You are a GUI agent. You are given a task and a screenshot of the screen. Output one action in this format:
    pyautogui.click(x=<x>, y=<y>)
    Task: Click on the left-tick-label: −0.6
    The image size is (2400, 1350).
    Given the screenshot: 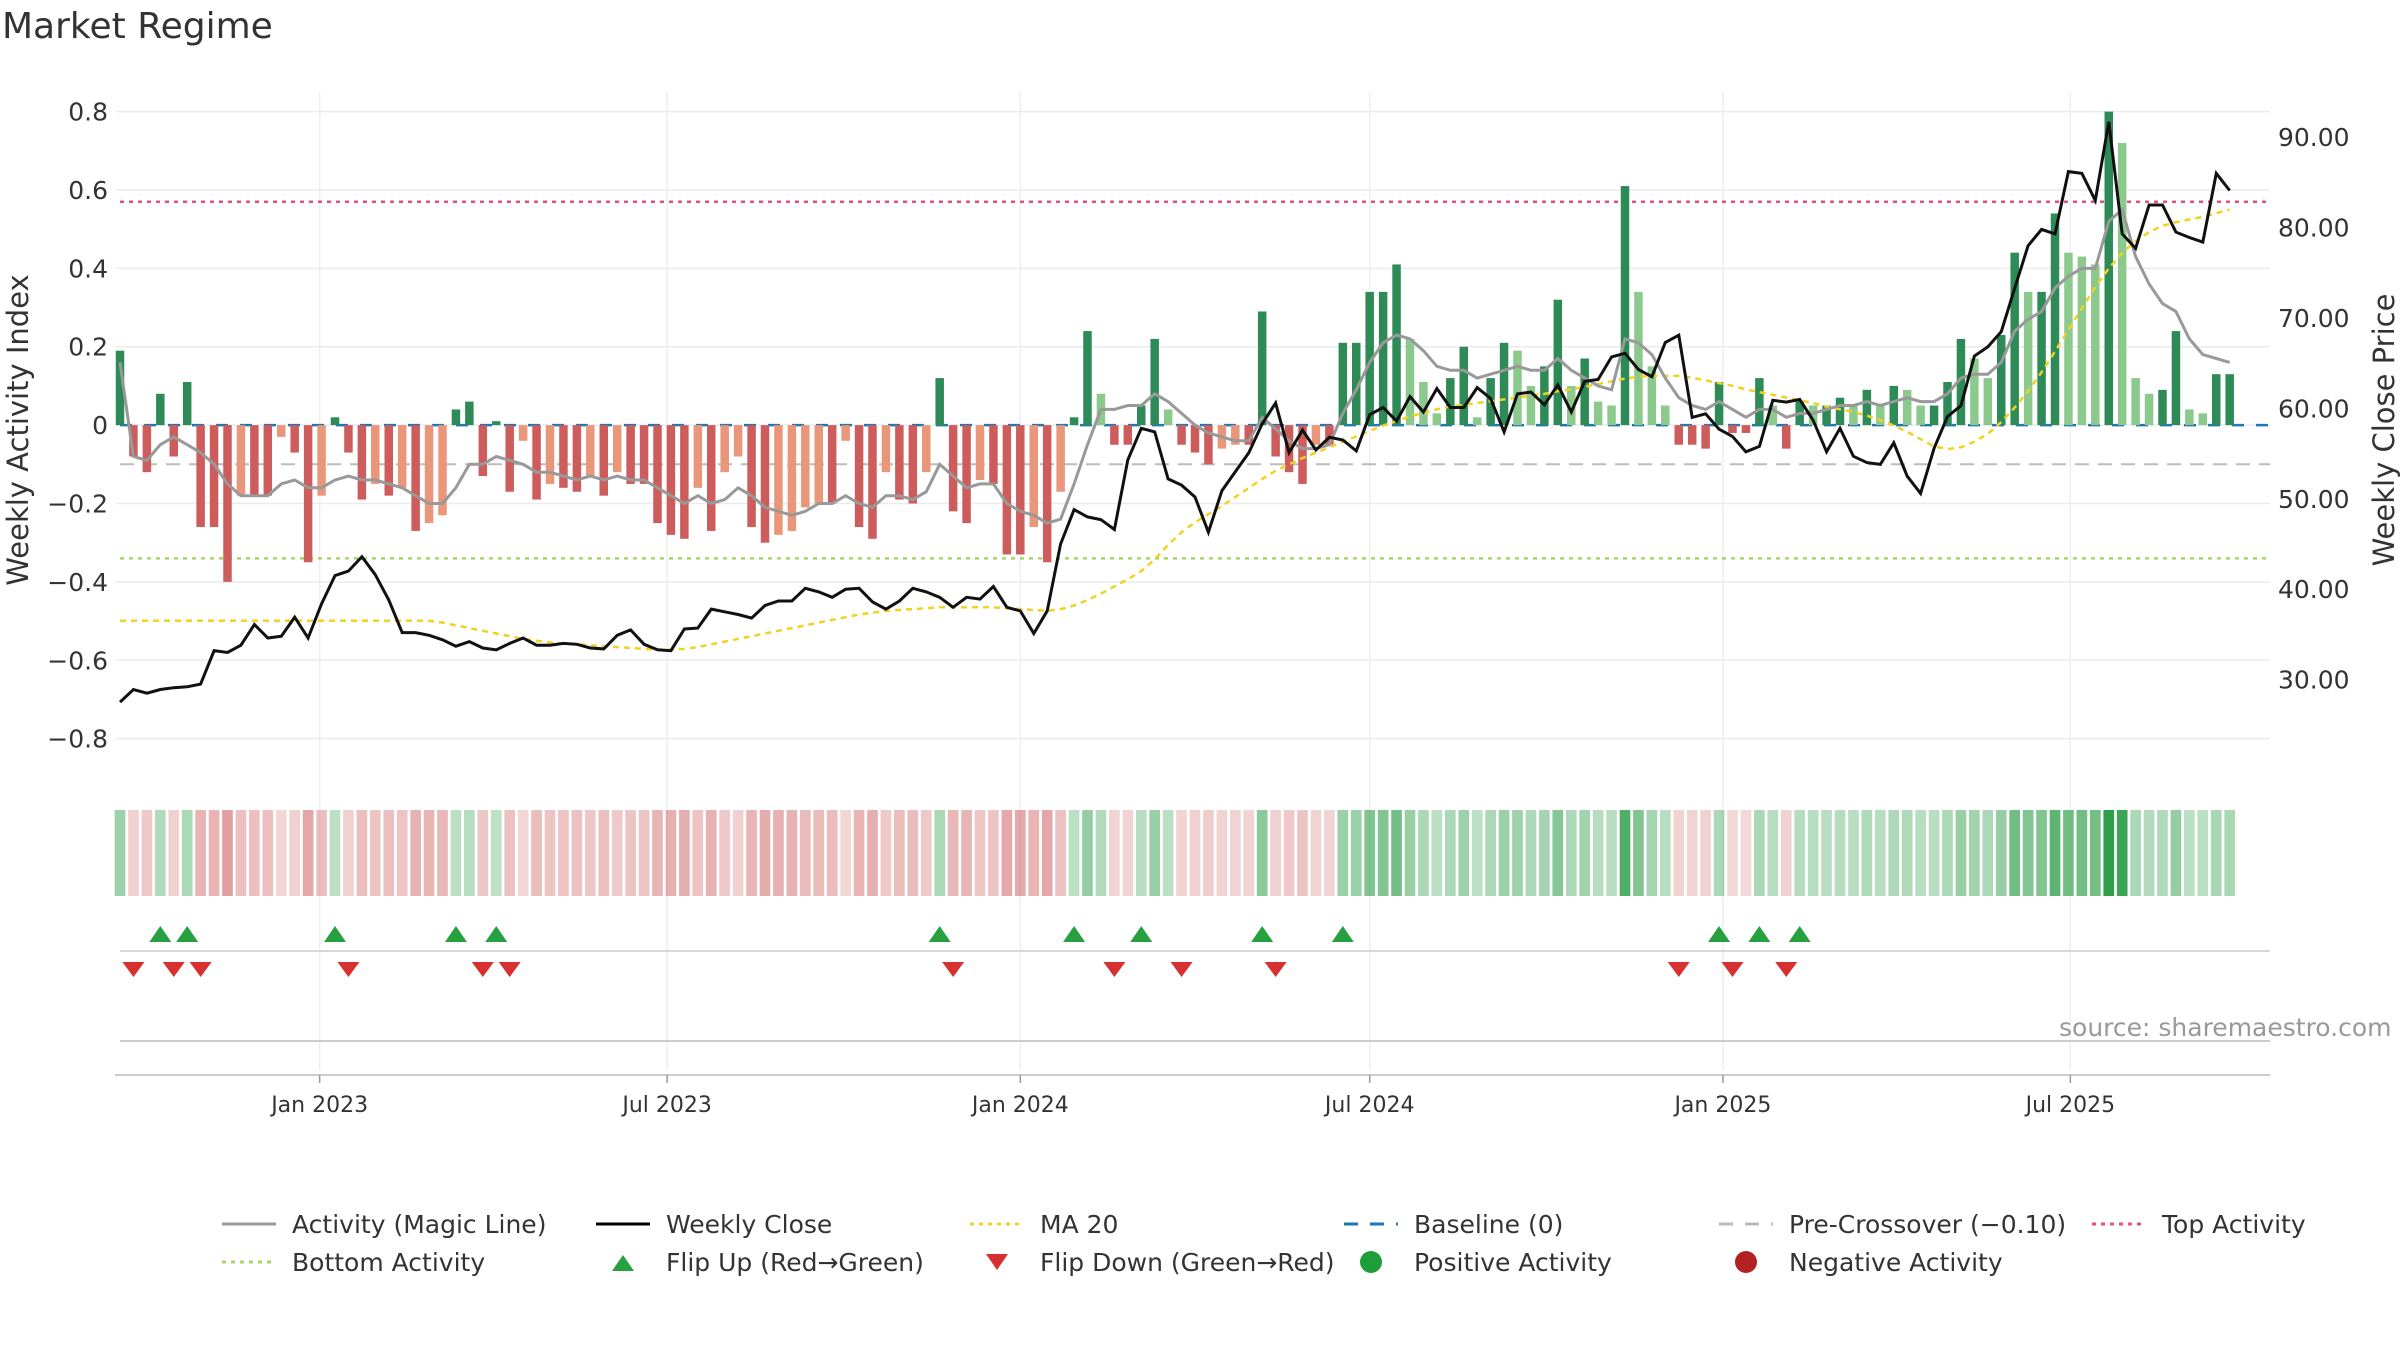 What is the action you would take?
    pyautogui.click(x=77, y=660)
    